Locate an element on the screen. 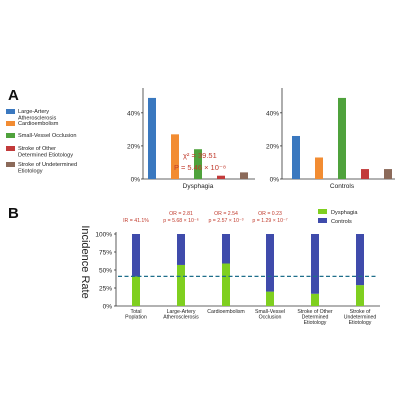 The height and width of the screenshot is (400, 400). panel-b-legend-label: Controls is located at coordinates (341, 222).